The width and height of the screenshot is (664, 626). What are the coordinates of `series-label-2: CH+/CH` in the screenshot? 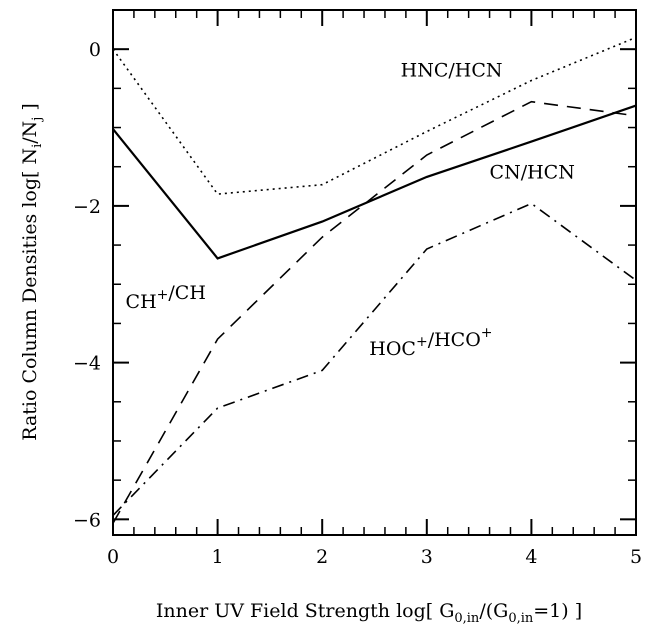 It's located at (166, 297).